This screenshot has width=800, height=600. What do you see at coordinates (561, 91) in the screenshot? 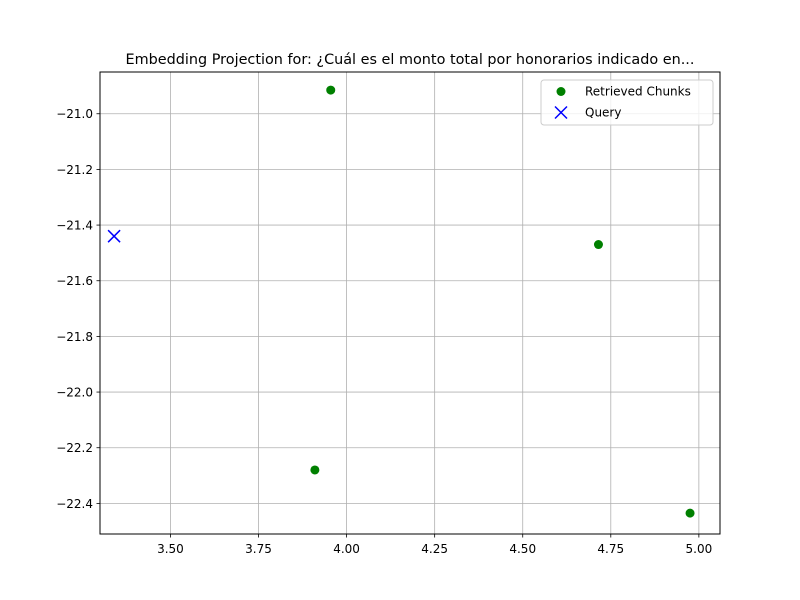
I see `legend-marker-retrieved-chunks` at bounding box center [561, 91].